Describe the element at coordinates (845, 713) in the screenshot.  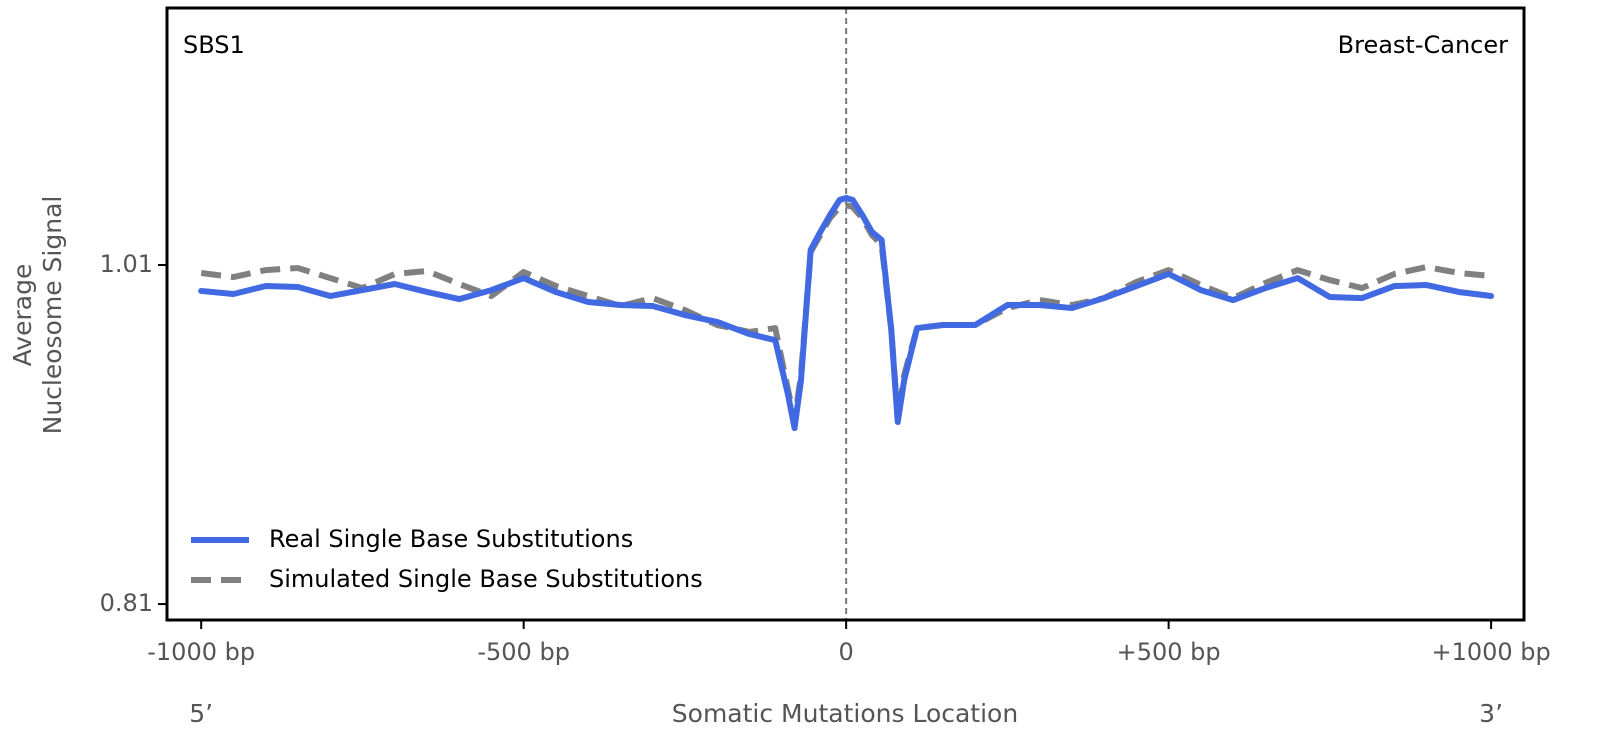
I see `x-axis-label: Somatic Mutations Location` at that location.